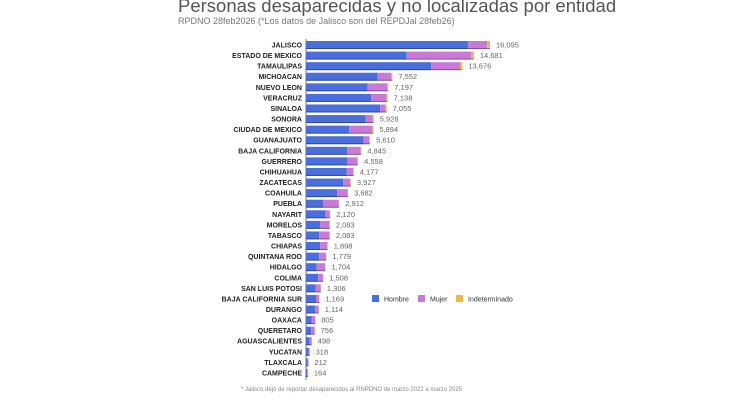 The image size is (750, 412). I want to click on category-label: VERACRUZ, so click(283, 98).